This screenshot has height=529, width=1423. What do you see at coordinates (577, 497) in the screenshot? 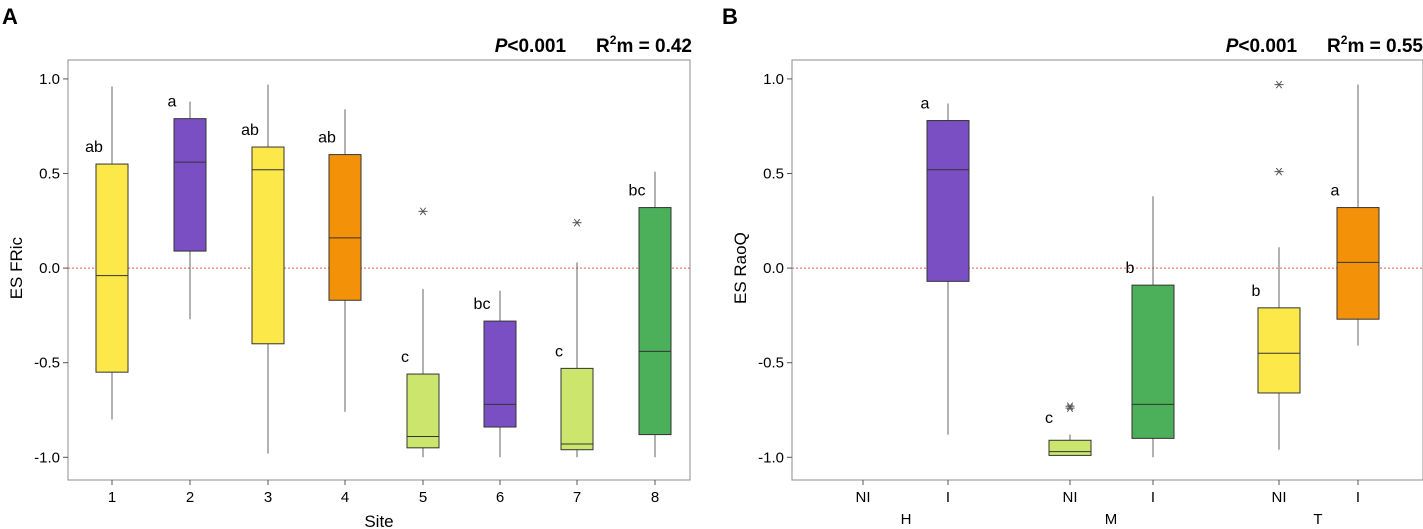
I see `x-tick-label: 7` at bounding box center [577, 497].